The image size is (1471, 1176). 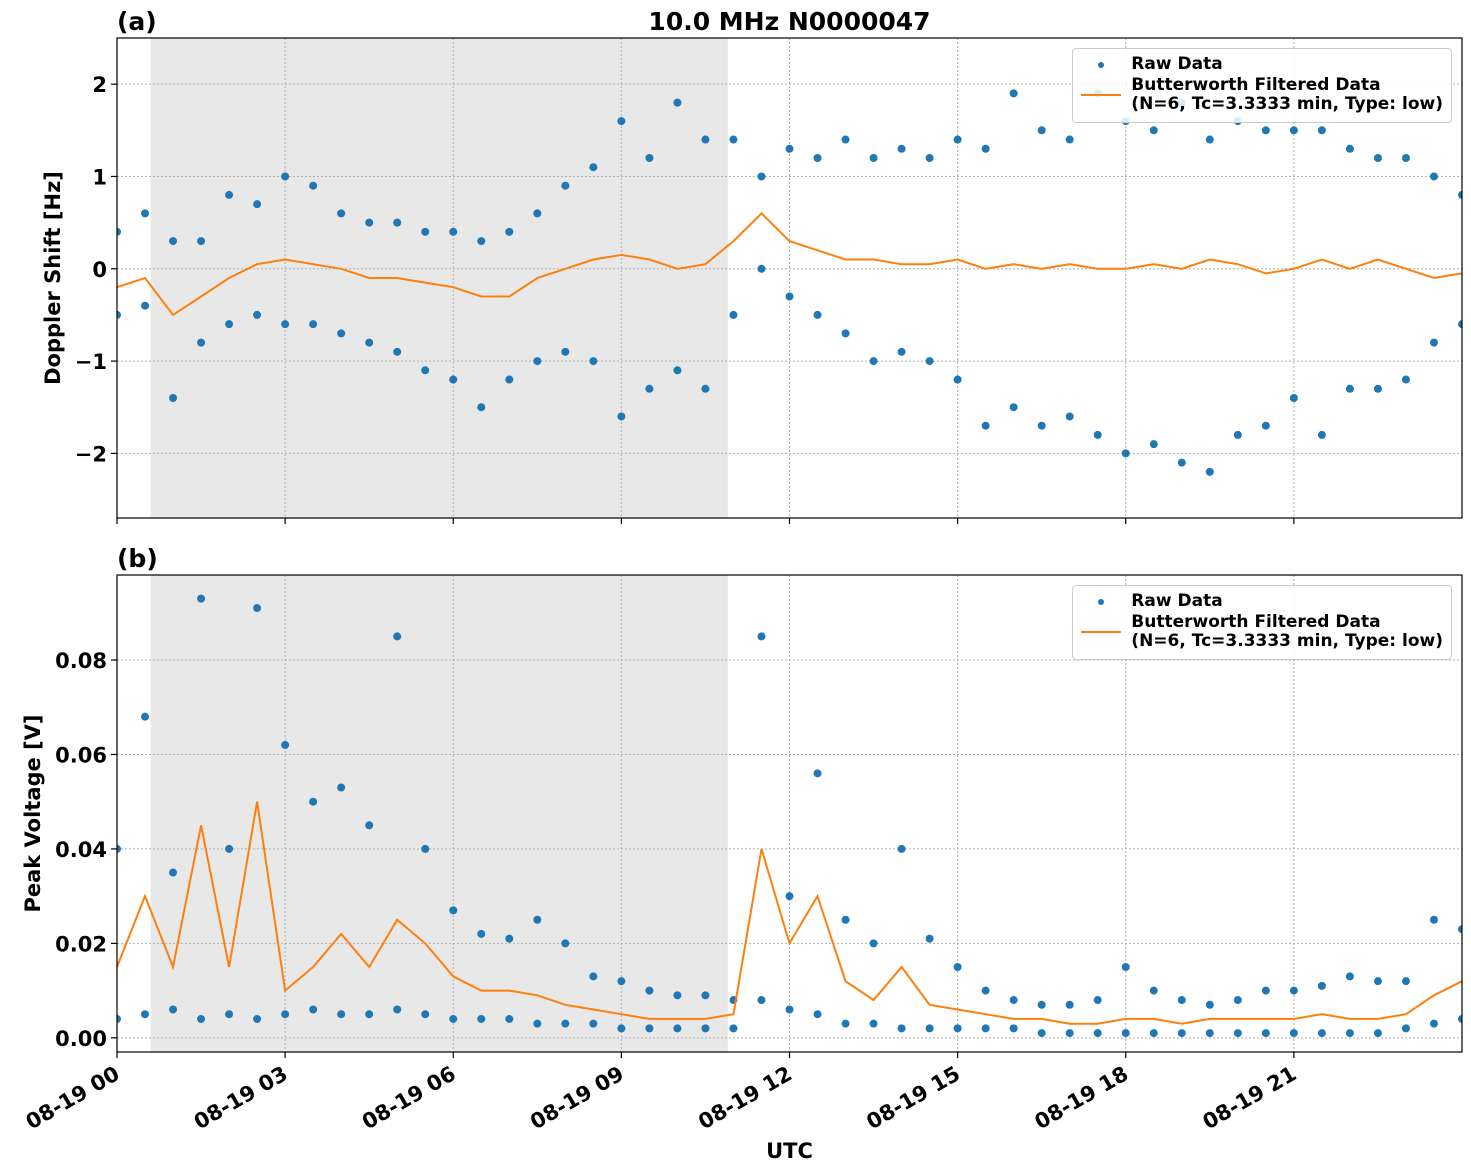 What do you see at coordinates (1101, 601) in the screenshot?
I see `legend-swatch` at bounding box center [1101, 601].